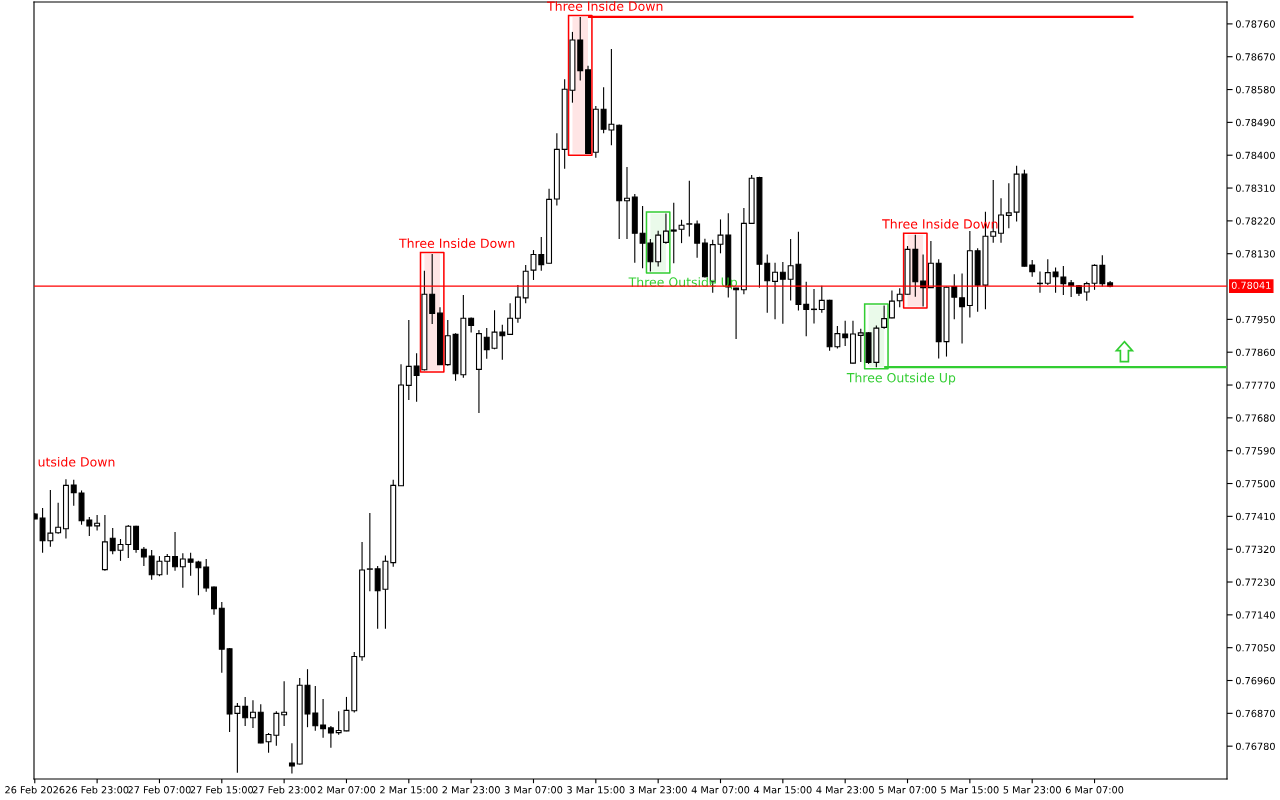 The height and width of the screenshot is (800, 1280). What do you see at coordinates (845, 790) in the screenshot?
I see `x-tick-label: 4 Mar 23:00` at bounding box center [845, 790].